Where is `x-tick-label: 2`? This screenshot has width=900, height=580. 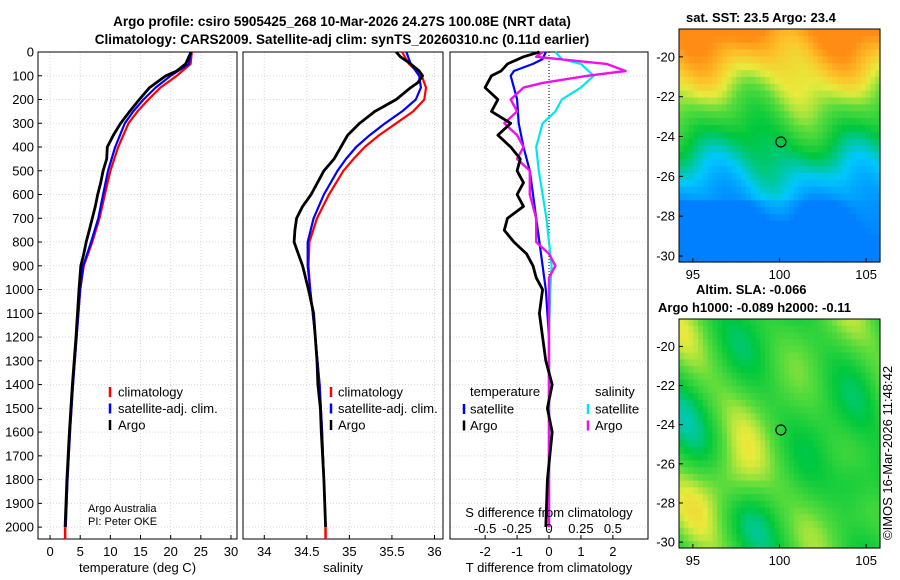 x-tick-label: 2 is located at coordinates (612, 551).